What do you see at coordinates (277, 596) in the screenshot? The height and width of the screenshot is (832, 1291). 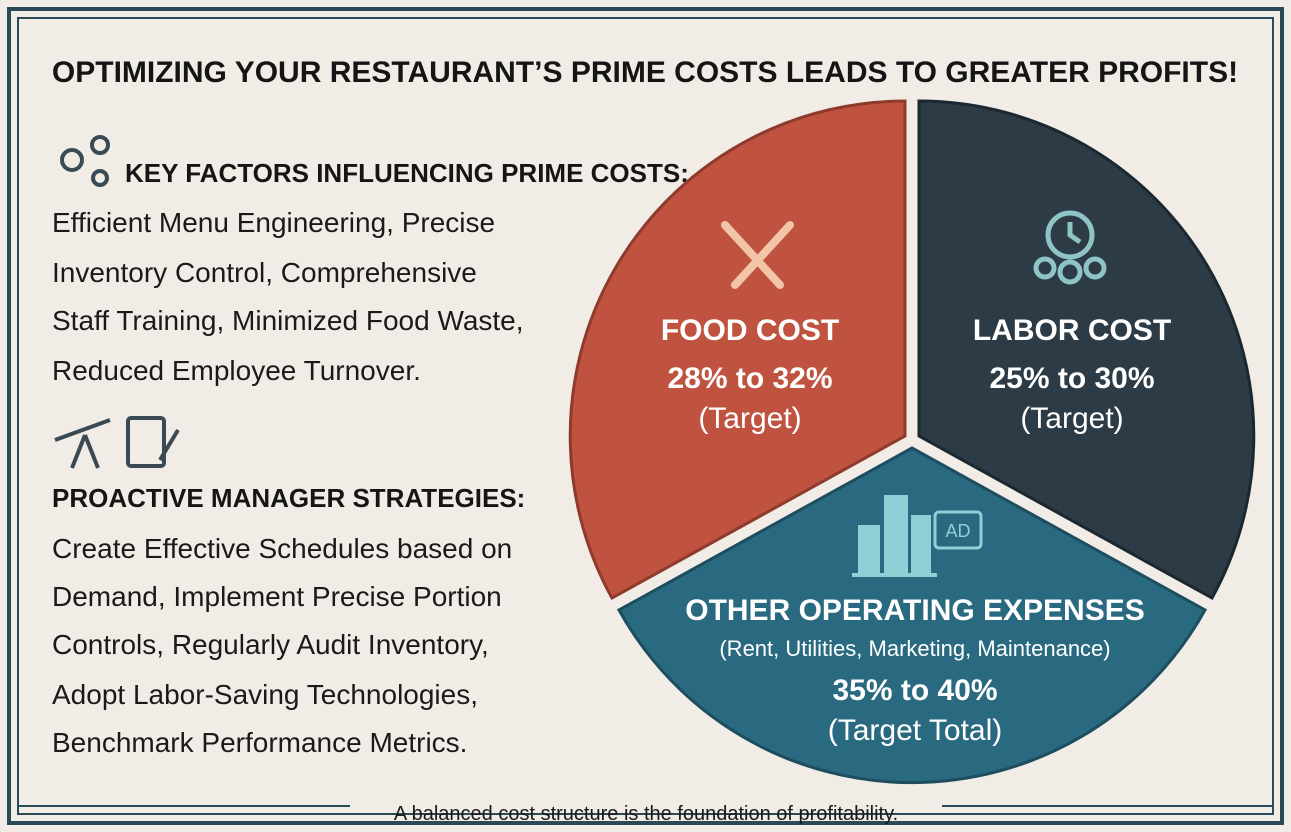 I see `section-line: Demand, Implement Precise Portion` at bounding box center [277, 596].